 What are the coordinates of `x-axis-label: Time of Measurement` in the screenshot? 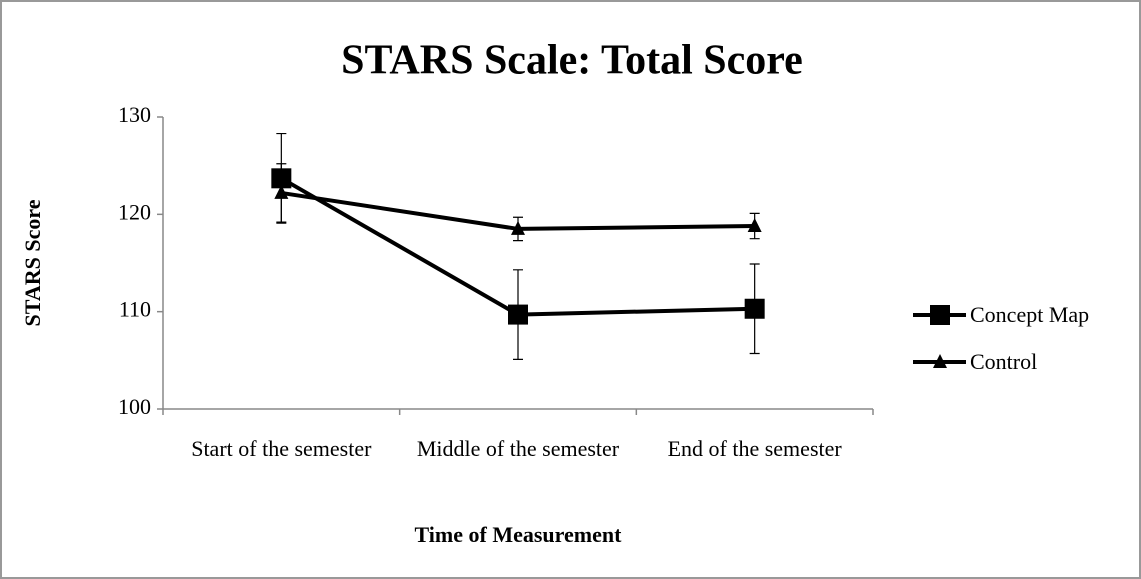 It's located at (519, 534).